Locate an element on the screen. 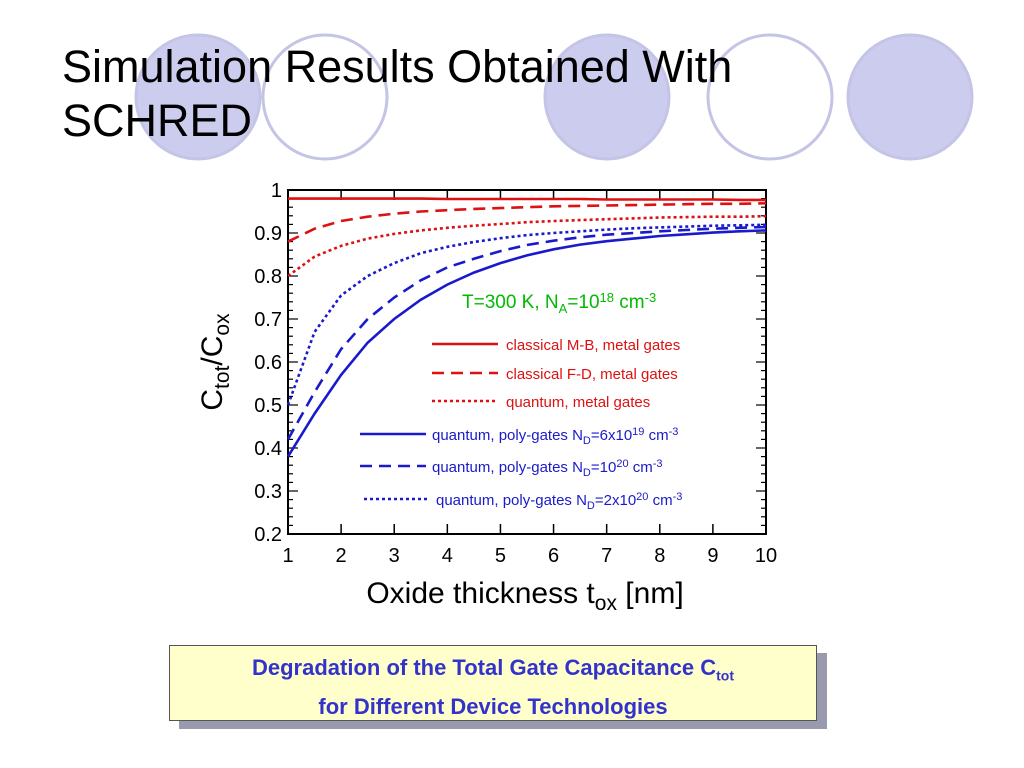 The height and width of the screenshot is (768, 1024). x-tick-label: 8 is located at coordinates (659, 556).